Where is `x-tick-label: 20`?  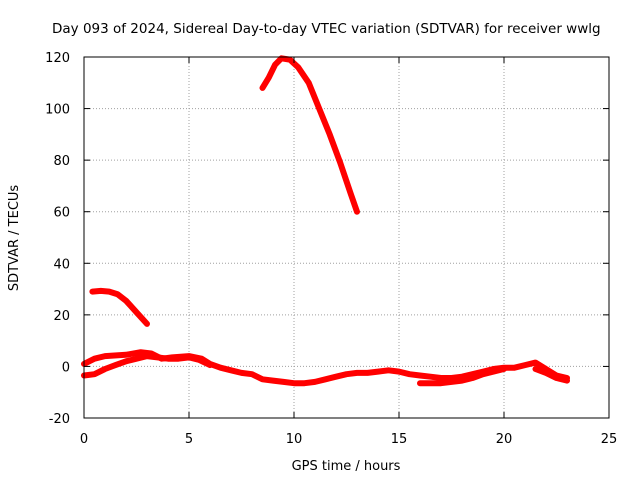 x-tick-label: 20 is located at coordinates (504, 439).